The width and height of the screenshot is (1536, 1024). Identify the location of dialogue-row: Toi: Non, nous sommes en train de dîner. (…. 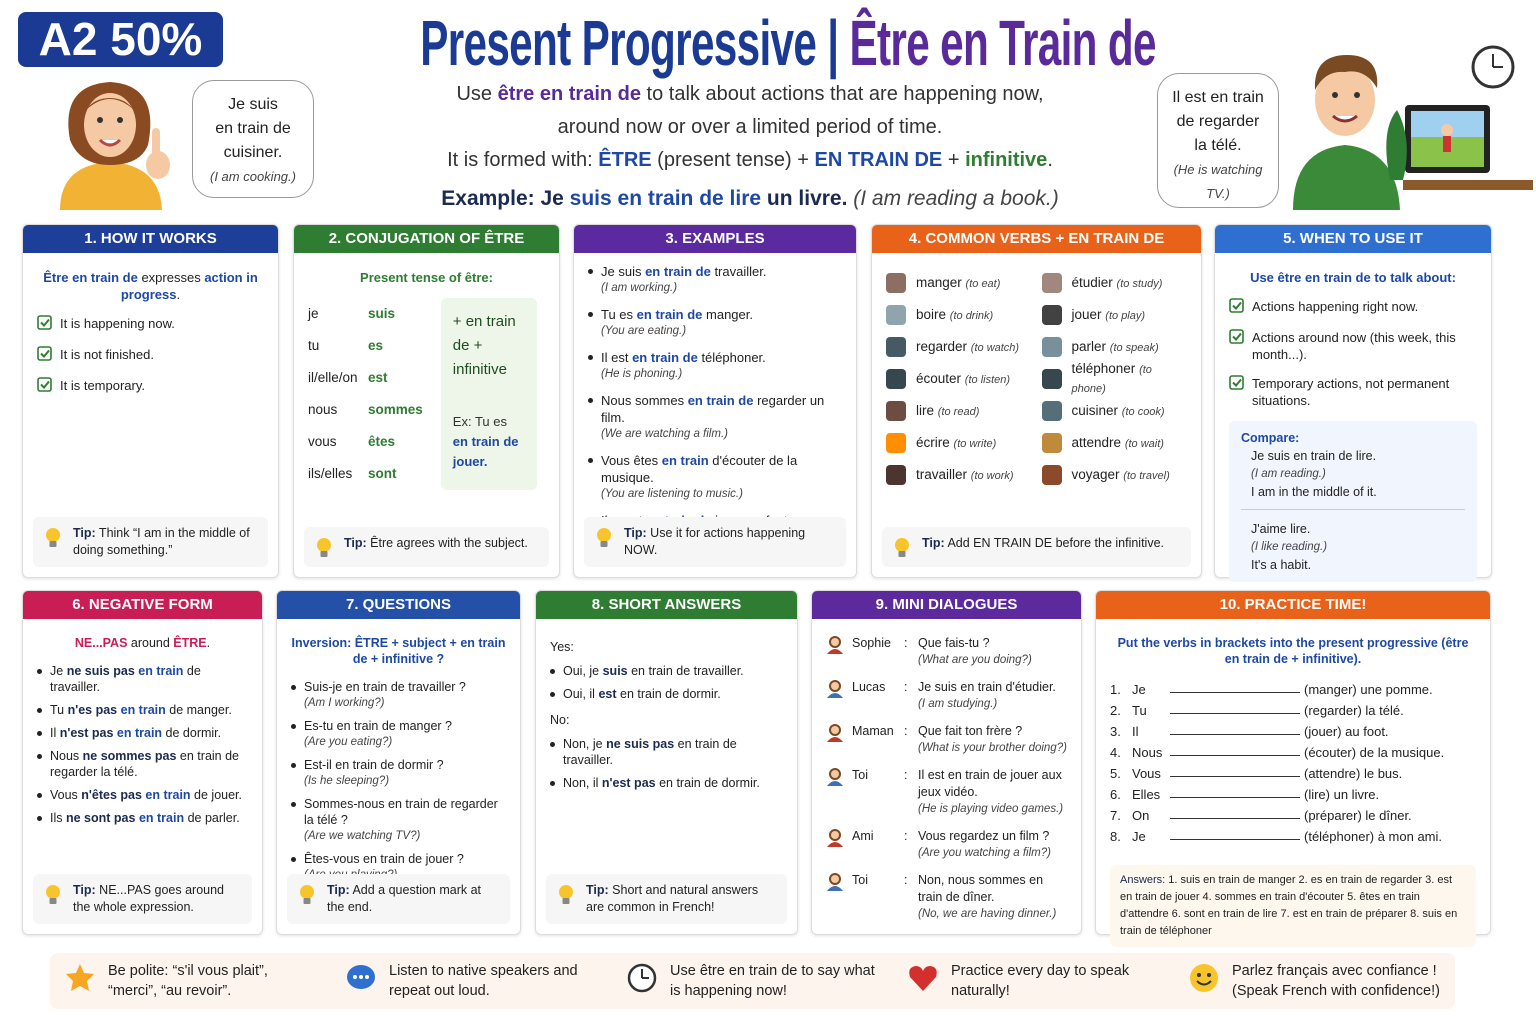
(946, 897).